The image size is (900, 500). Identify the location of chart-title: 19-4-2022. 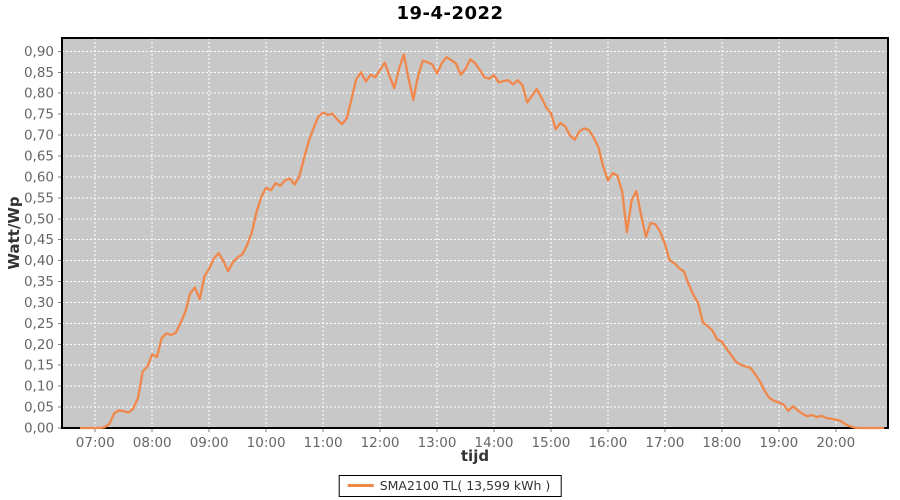
(450, 13).